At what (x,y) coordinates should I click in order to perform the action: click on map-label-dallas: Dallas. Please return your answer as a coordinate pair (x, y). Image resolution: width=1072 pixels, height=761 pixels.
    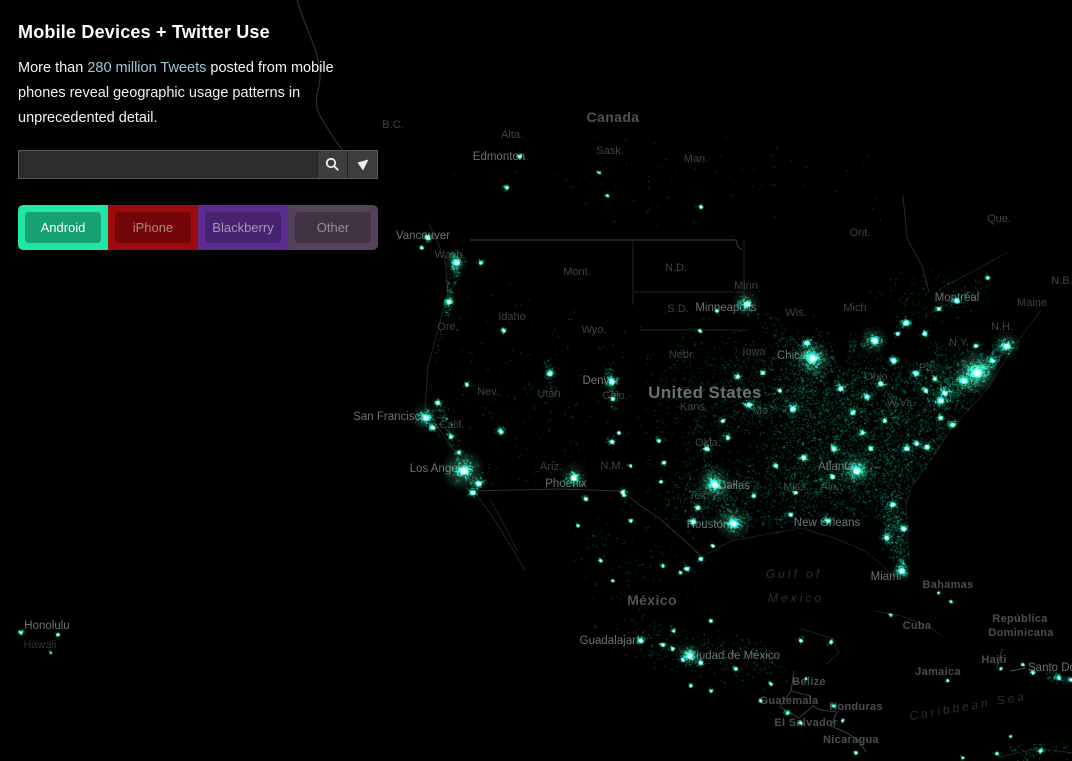
    Looking at the image, I should click on (734, 486).